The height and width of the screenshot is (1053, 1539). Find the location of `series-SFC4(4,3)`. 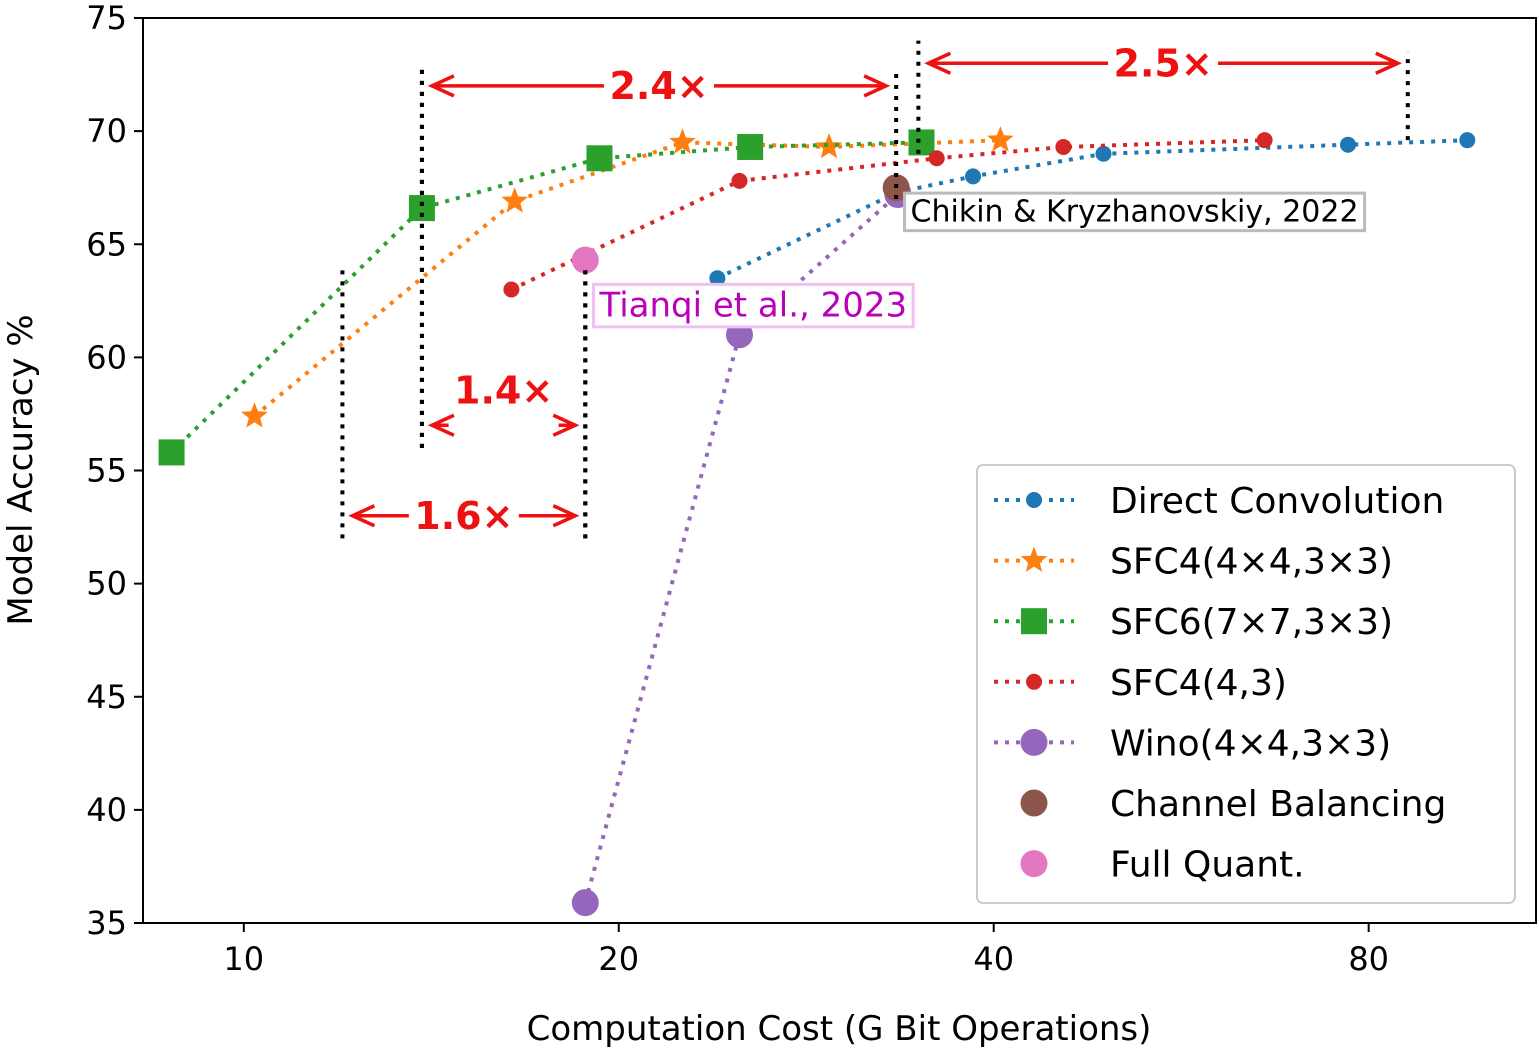

series-SFC4(4,3) is located at coordinates (888, 215).